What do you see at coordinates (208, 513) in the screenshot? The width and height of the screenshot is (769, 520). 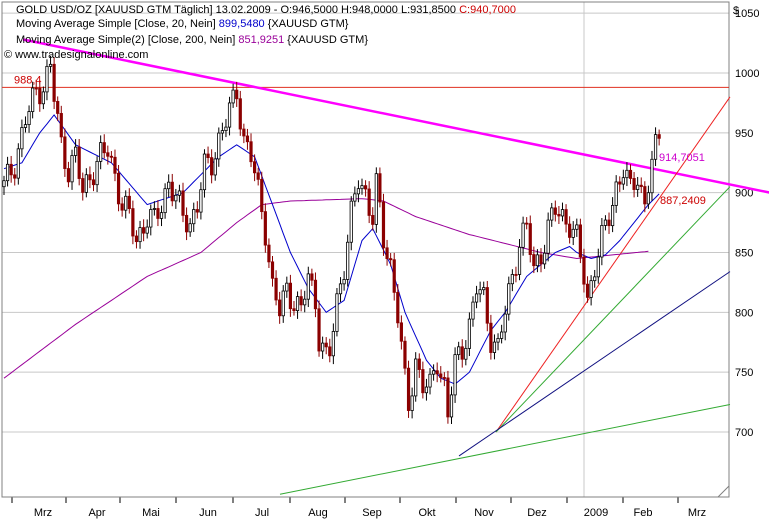 I see `month-label: Jun` at bounding box center [208, 513].